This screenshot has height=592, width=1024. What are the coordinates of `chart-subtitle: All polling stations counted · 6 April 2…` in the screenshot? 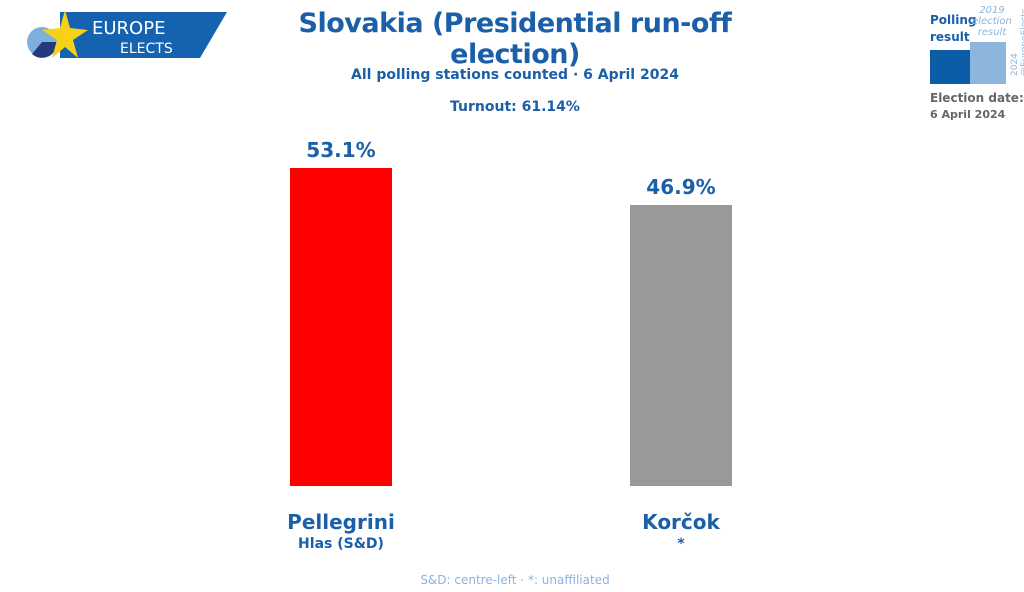 It's located at (515, 75).